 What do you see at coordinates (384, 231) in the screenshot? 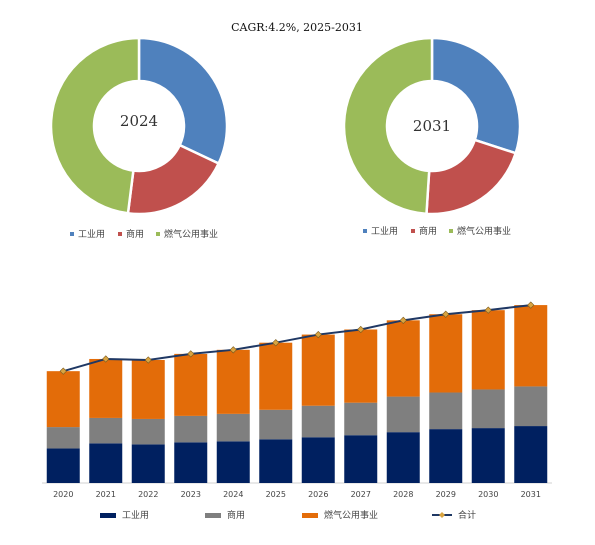
I see `legend-label-1-0: 工业用` at bounding box center [384, 231].